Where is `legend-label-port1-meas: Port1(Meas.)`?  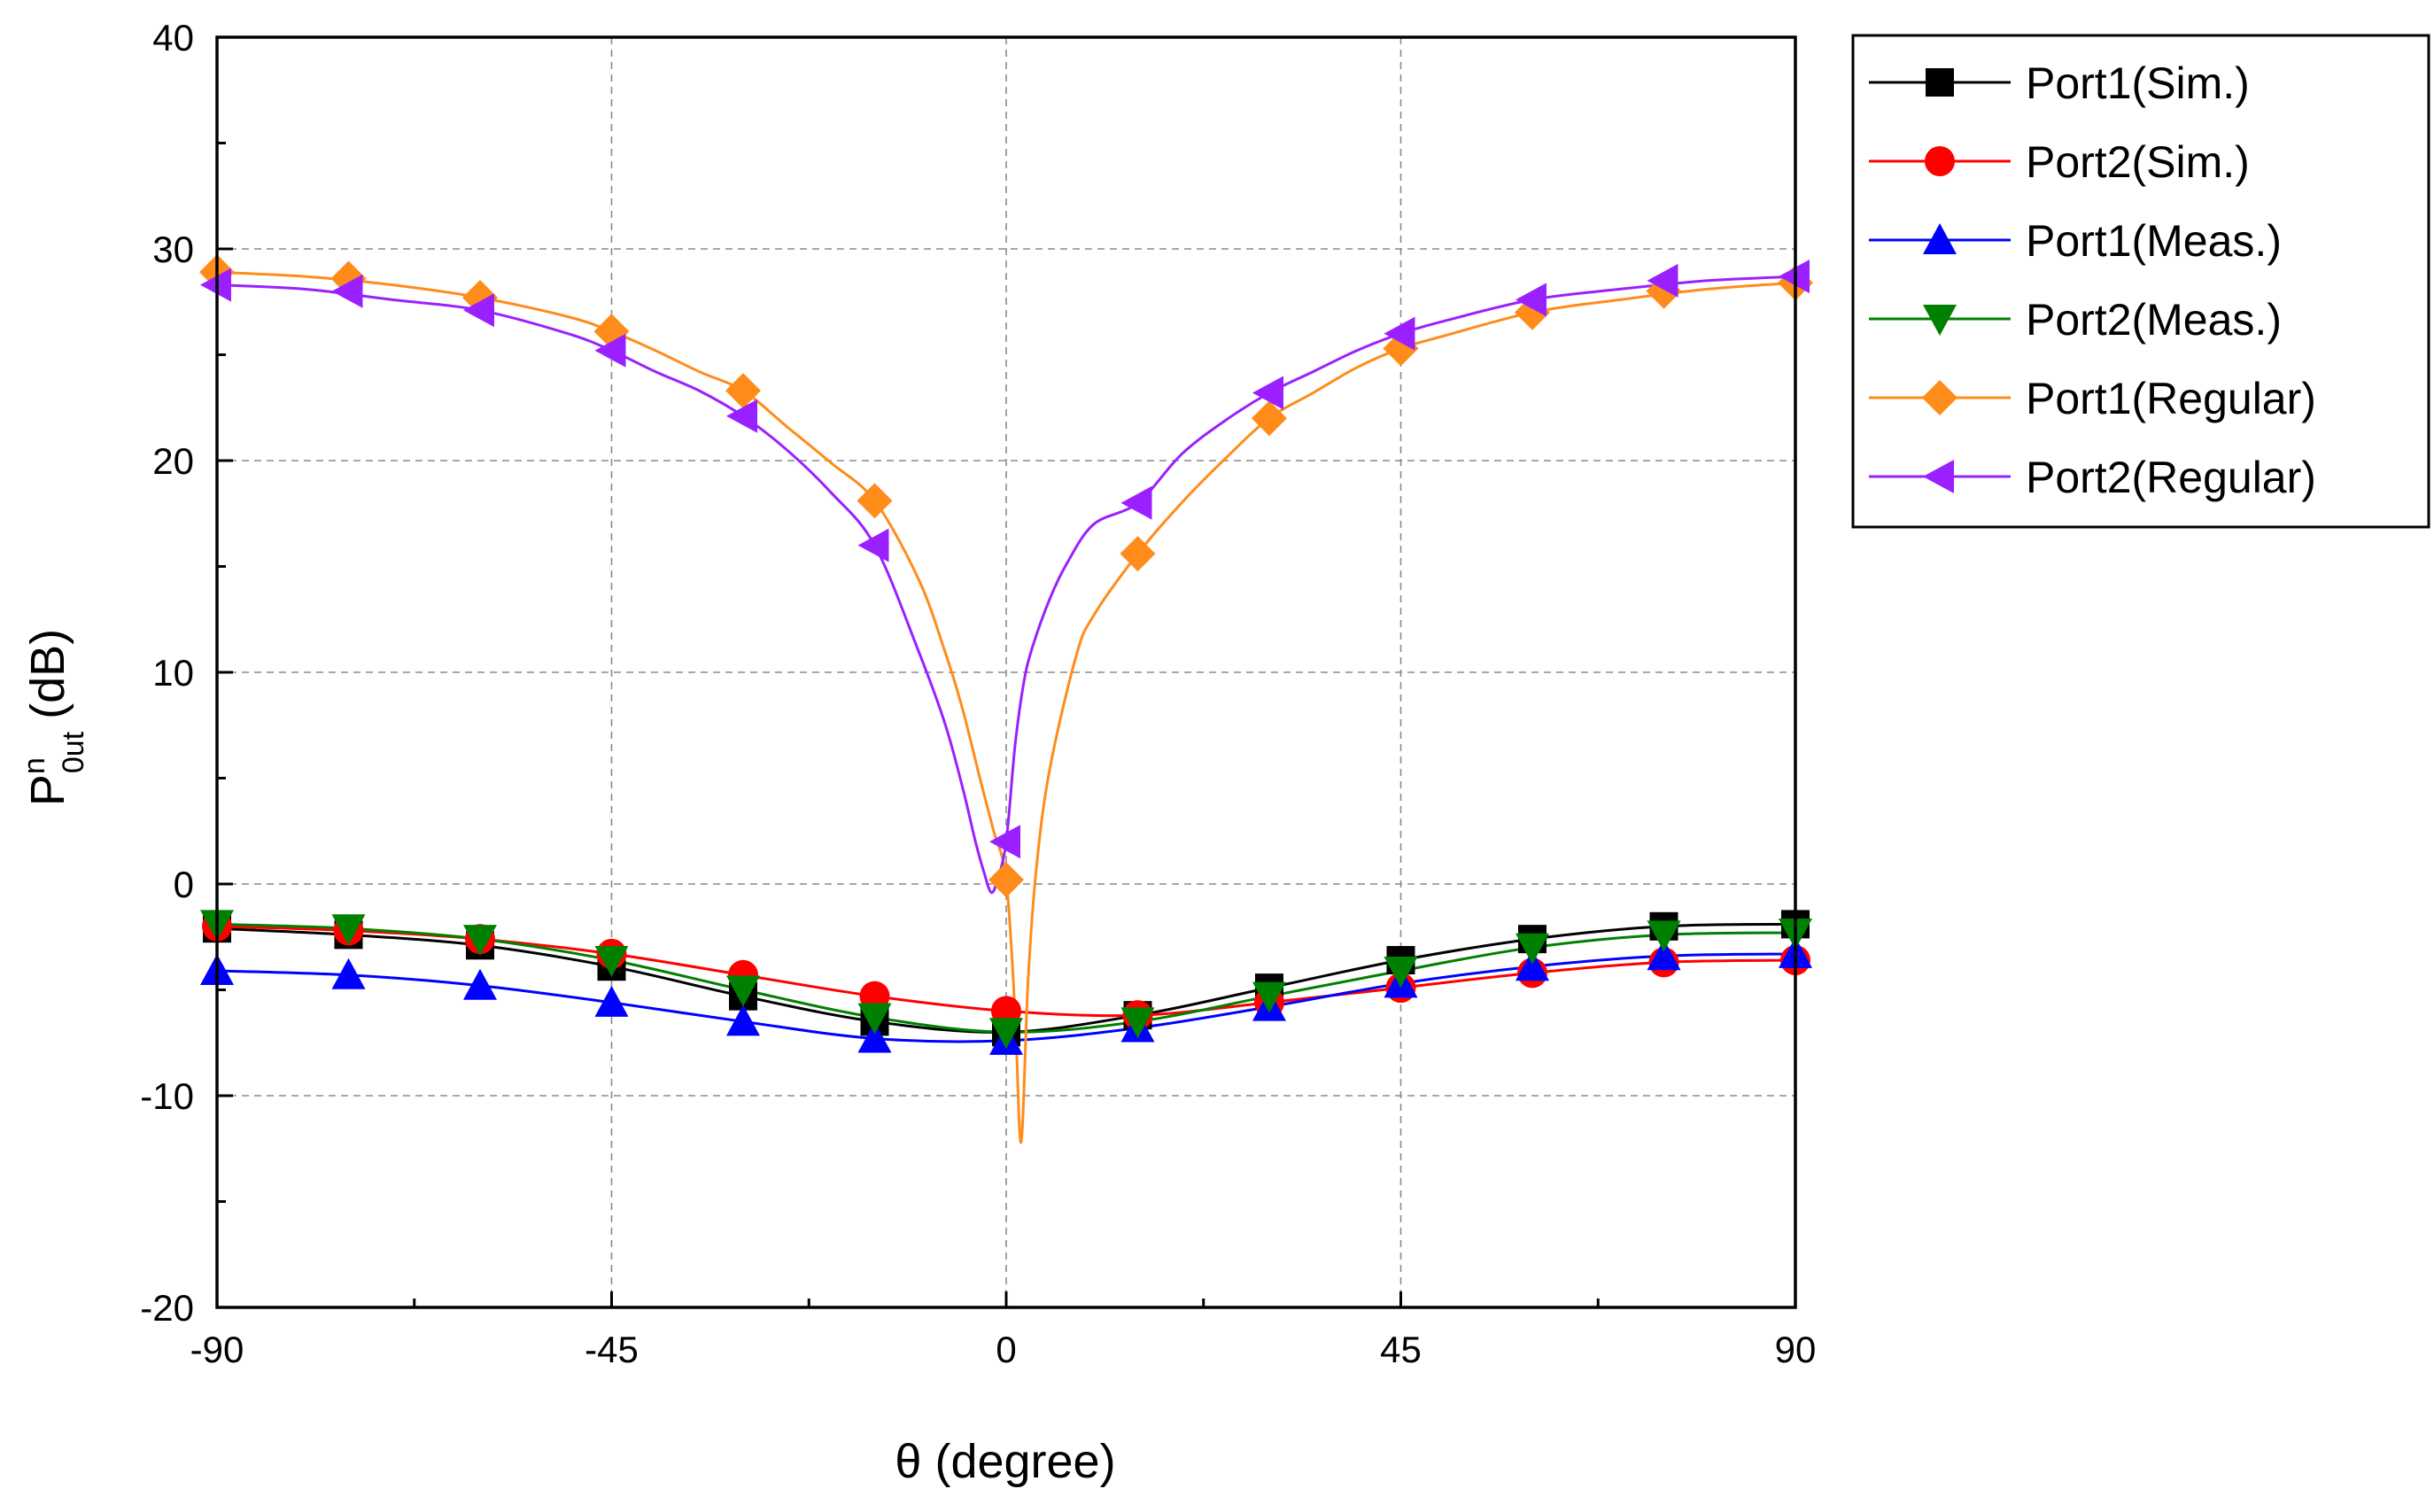
legend-label-port1-meas: Port1(Meas.) is located at coordinates (2154, 241).